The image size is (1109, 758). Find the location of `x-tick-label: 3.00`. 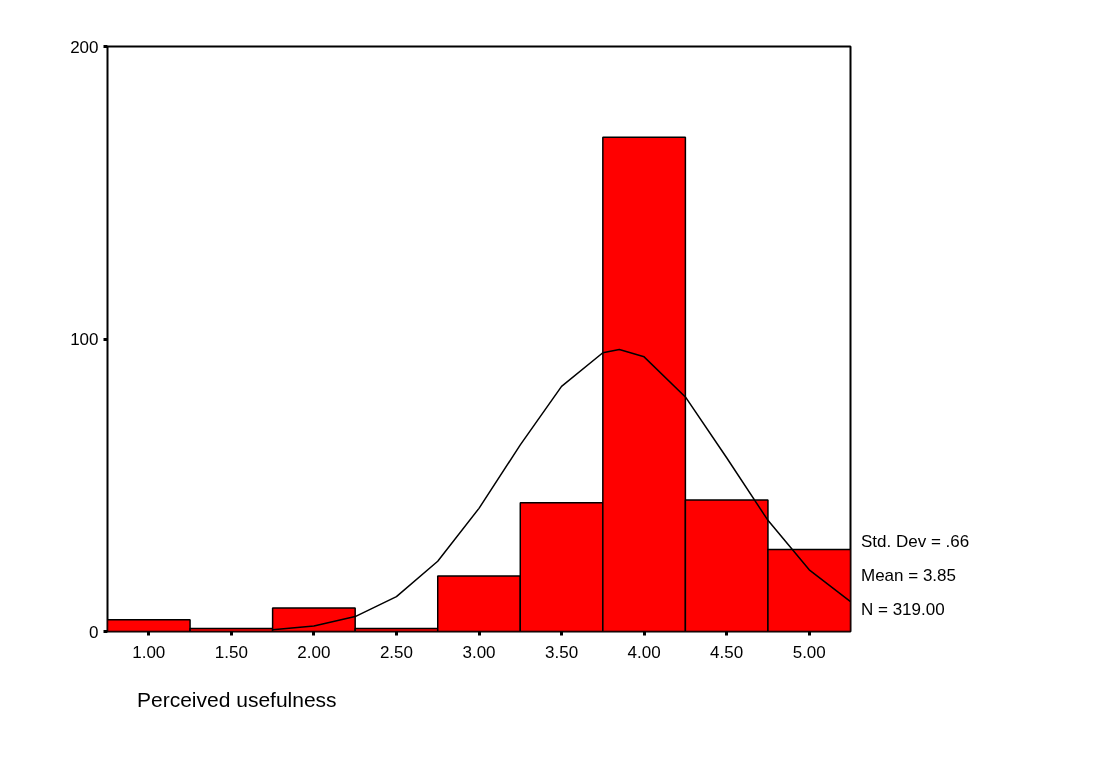

x-tick-label: 3.00 is located at coordinates (479, 652).